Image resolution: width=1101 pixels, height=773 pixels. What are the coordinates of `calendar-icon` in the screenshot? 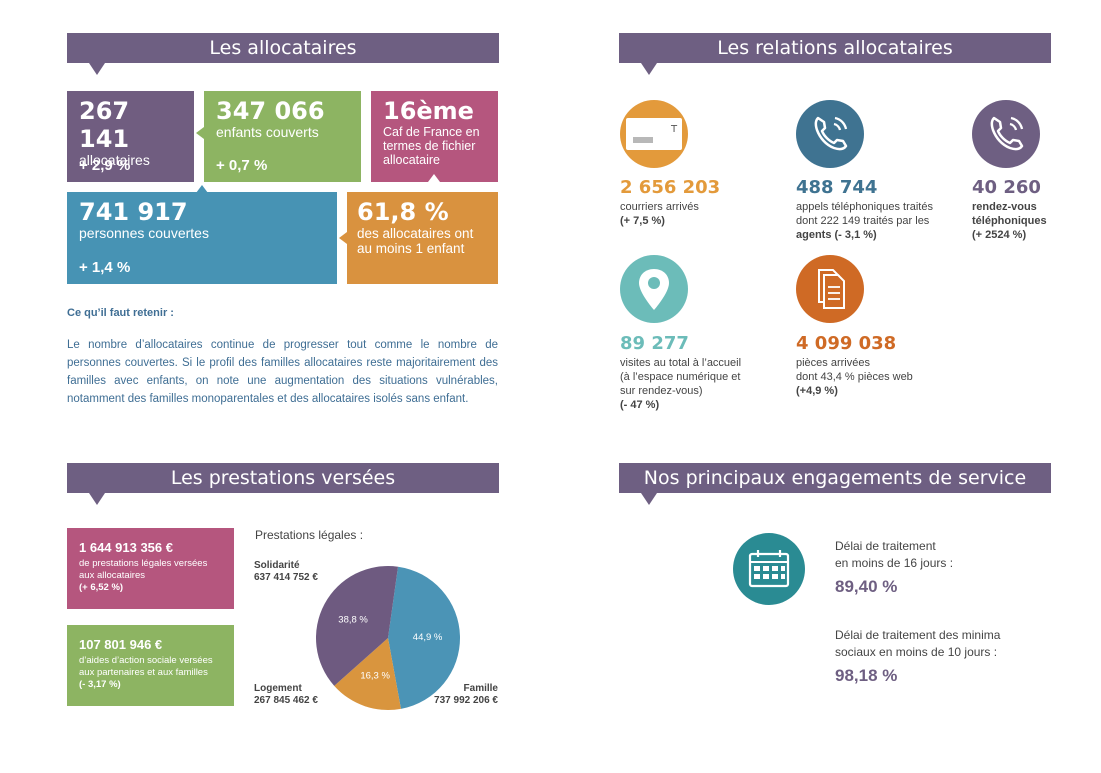 It's located at (769, 569).